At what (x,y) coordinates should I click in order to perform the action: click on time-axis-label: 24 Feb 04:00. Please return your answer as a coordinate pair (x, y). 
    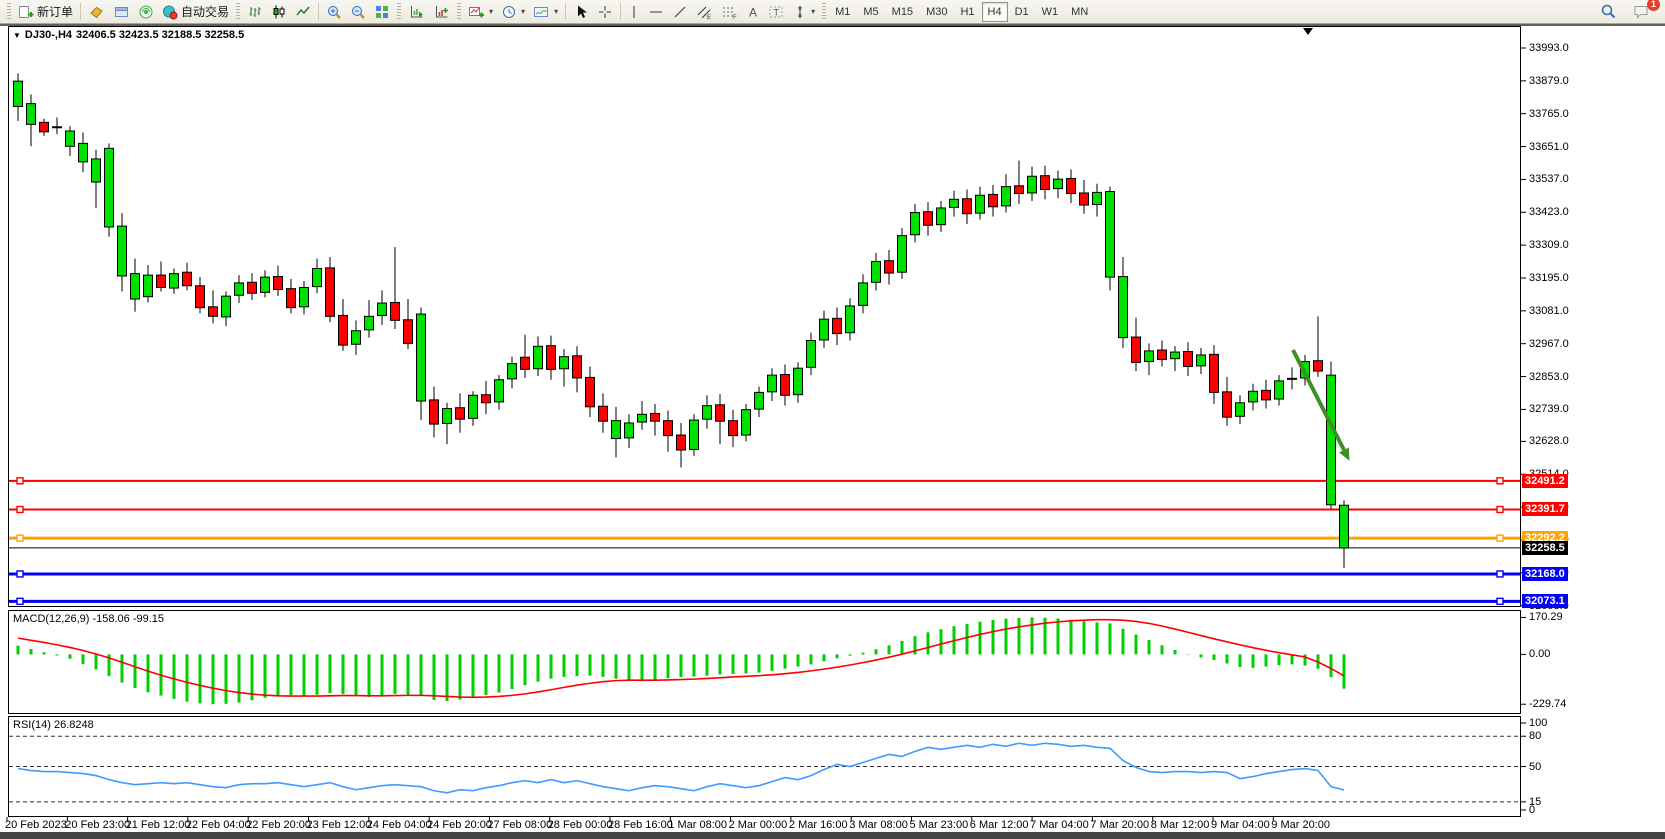
    Looking at the image, I should click on (399, 825).